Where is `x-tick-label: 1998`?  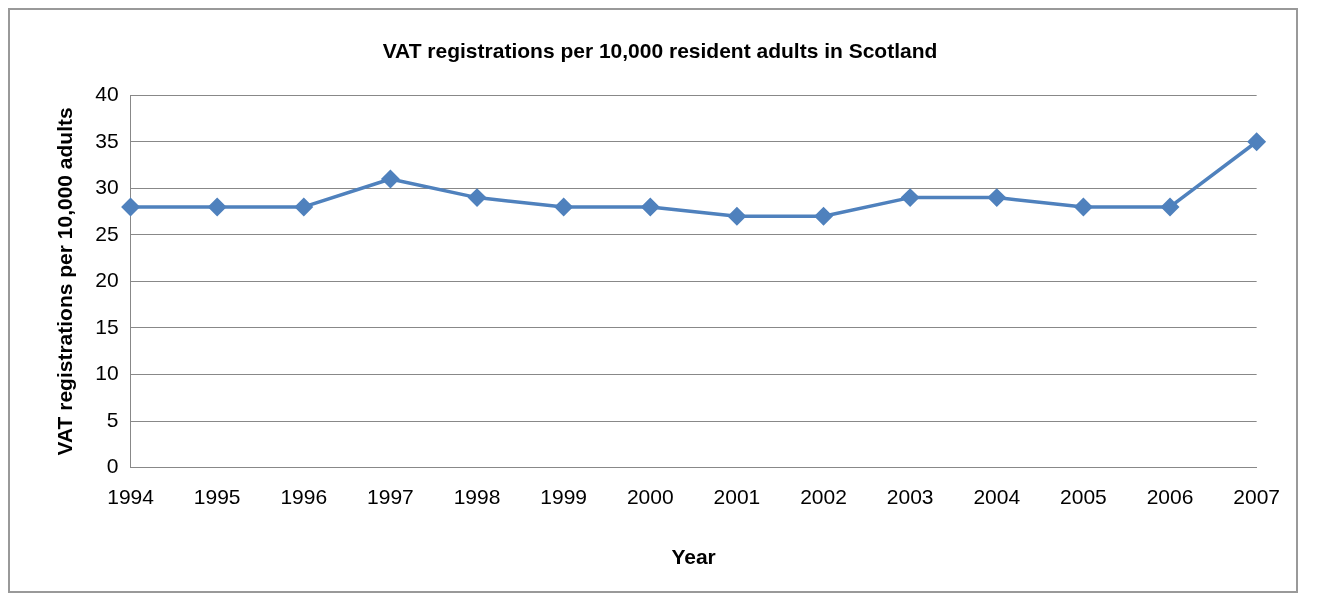
x-tick-label: 1998 is located at coordinates (477, 496).